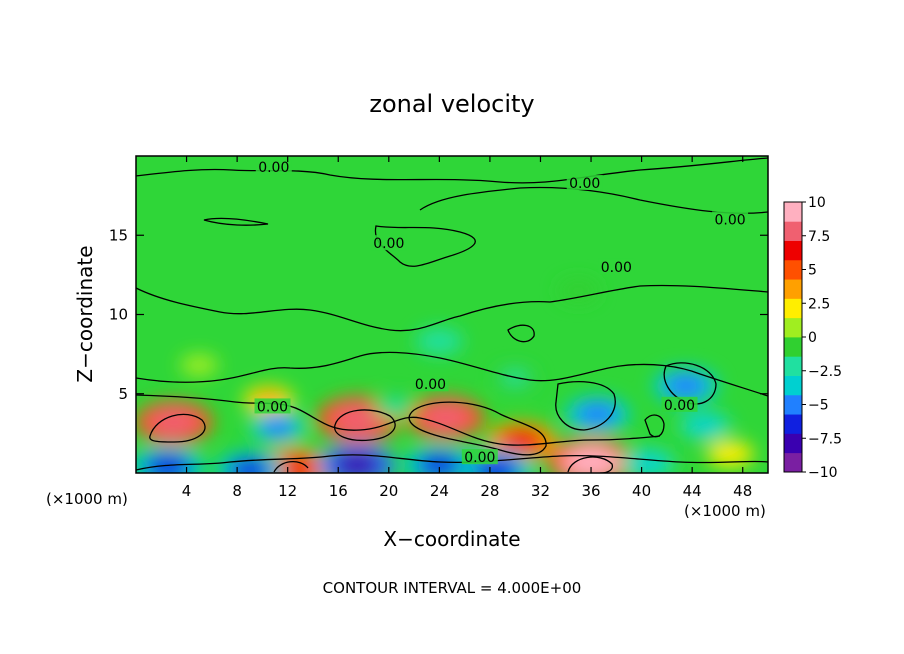  I want to click on contour-interval-note: CONTOUR INTERVAL = 4.000E+00, so click(452, 588).